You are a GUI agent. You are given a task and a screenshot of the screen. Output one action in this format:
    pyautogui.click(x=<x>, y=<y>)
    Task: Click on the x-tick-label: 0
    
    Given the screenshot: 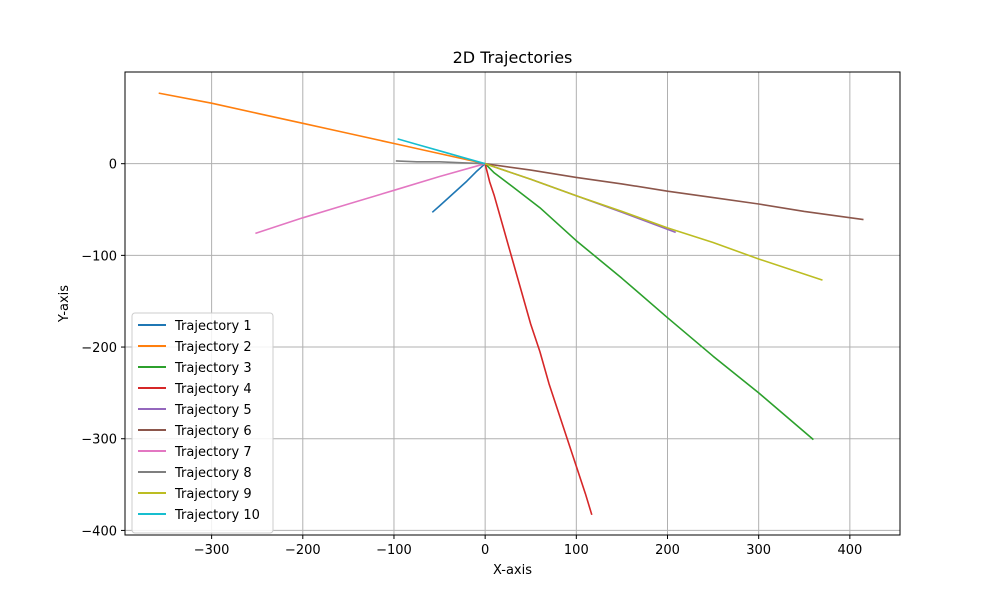 What is the action you would take?
    pyautogui.click(x=485, y=550)
    